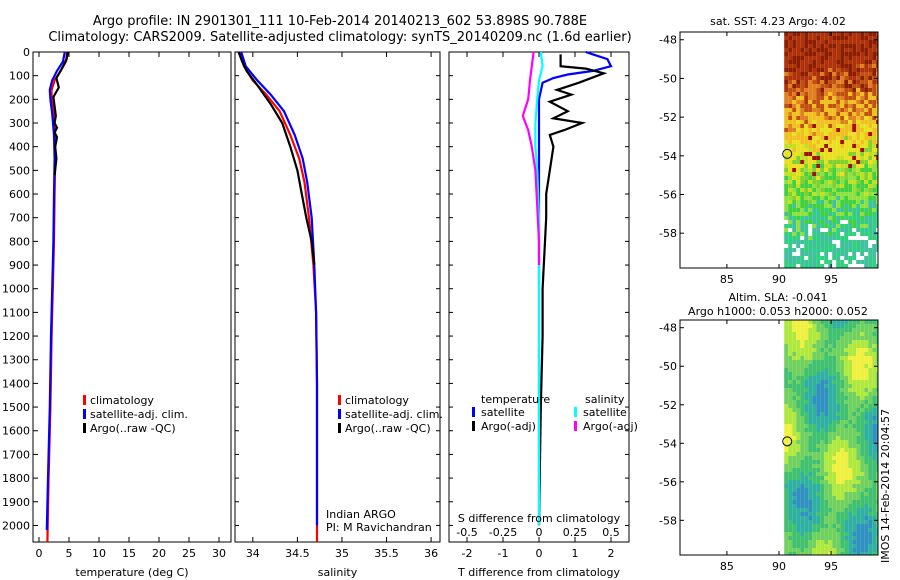 This screenshot has width=900, height=580. What do you see at coordinates (339, 428) in the screenshot?
I see `sal-legend-swatch` at bounding box center [339, 428].